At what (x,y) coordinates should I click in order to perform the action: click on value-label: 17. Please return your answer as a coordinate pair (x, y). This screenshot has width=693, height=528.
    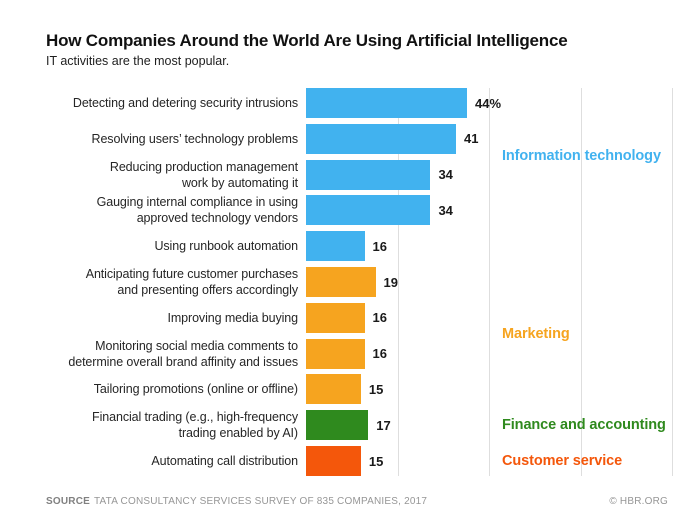
    Looking at the image, I should click on (383, 425).